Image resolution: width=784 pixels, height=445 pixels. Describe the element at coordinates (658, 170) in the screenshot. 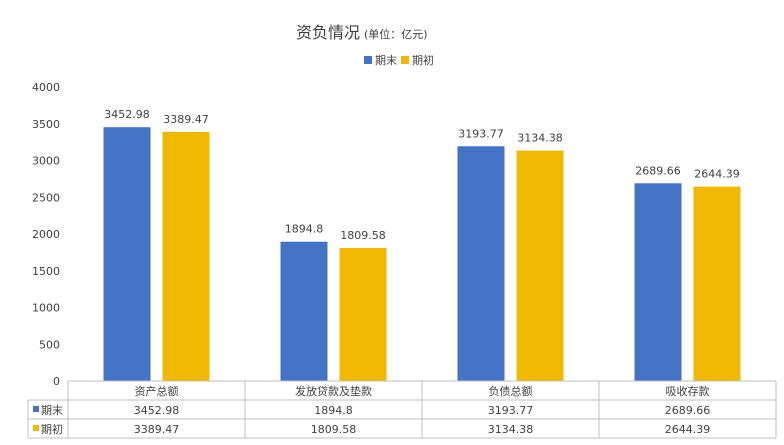

I see `data-label-3-0: 2689.66` at that location.